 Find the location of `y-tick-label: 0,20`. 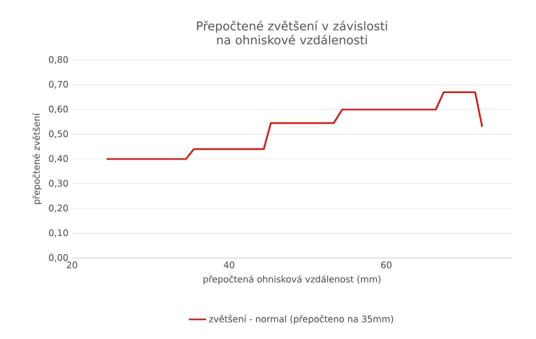

y-tick-label: 0,20 is located at coordinates (58, 208).